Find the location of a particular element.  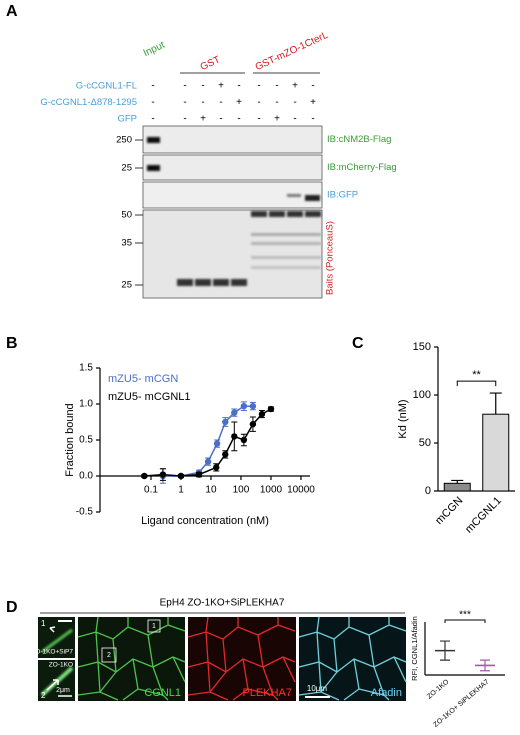

mw-marker: 35 is located at coordinates (126, 243).